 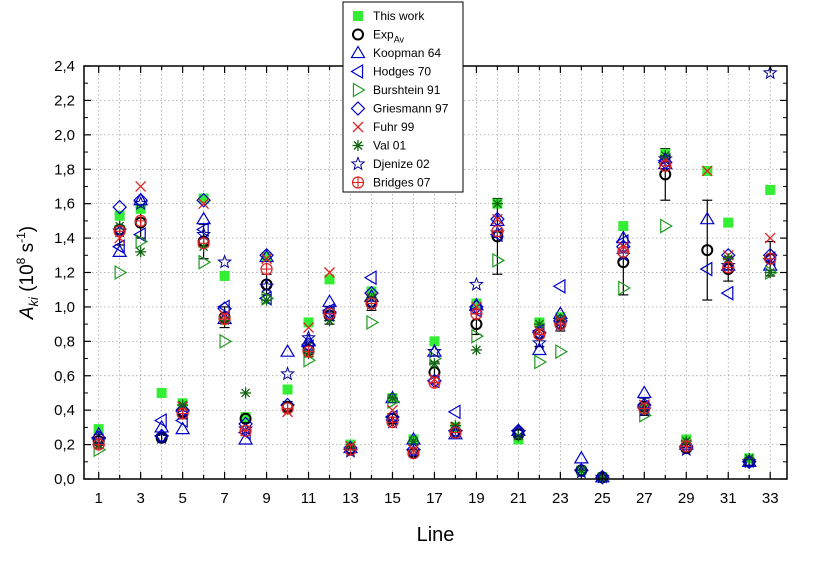 I want to click on y-axis-label-unit-s: s, so click(x=27, y=250).